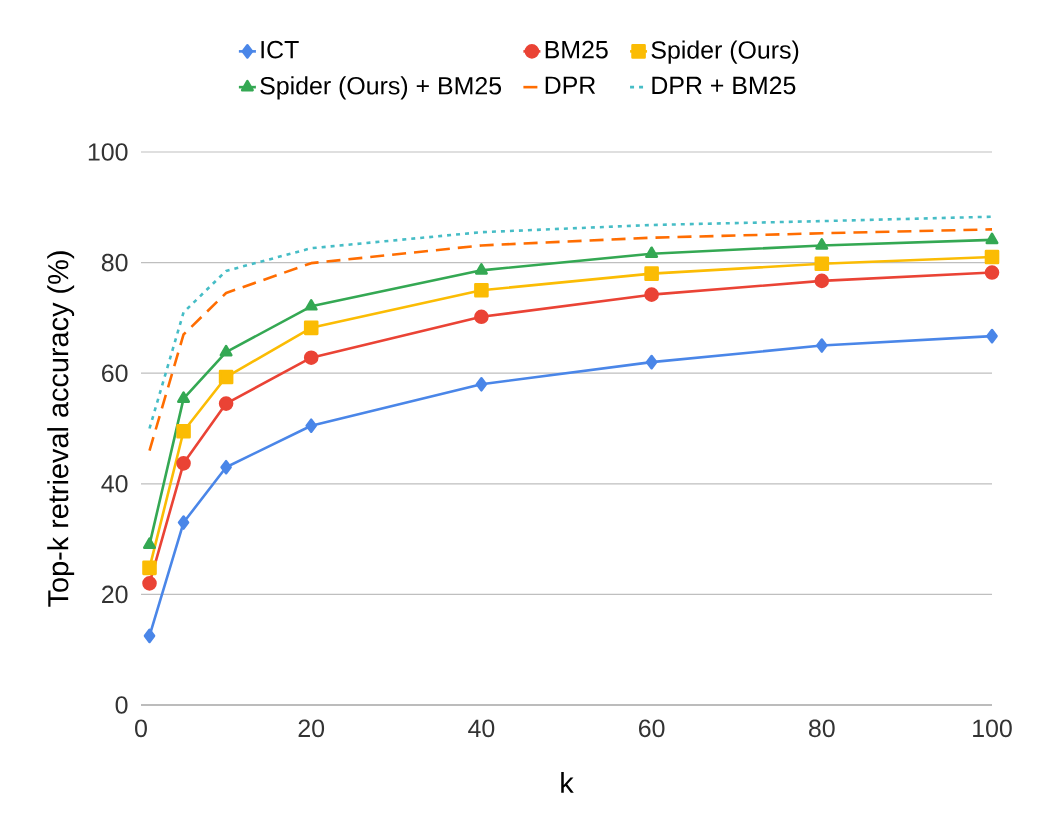 The height and width of the screenshot is (829, 1048). What do you see at coordinates (381, 88) in the screenshot?
I see `legend-label: Spider (Ours) + BM25` at bounding box center [381, 88].